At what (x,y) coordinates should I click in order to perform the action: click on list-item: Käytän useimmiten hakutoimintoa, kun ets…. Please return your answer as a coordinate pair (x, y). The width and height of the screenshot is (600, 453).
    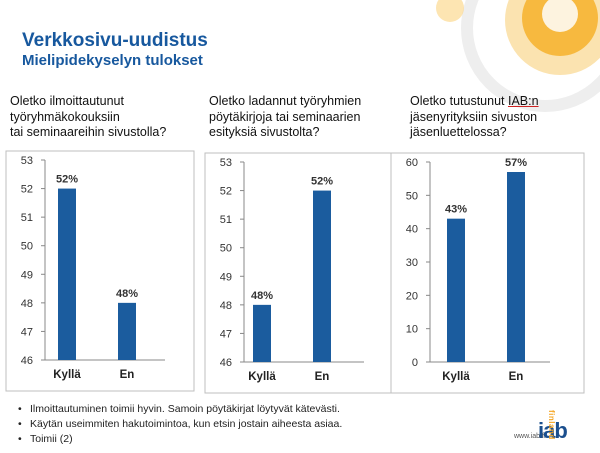
    Looking at the image, I should click on (180, 424).